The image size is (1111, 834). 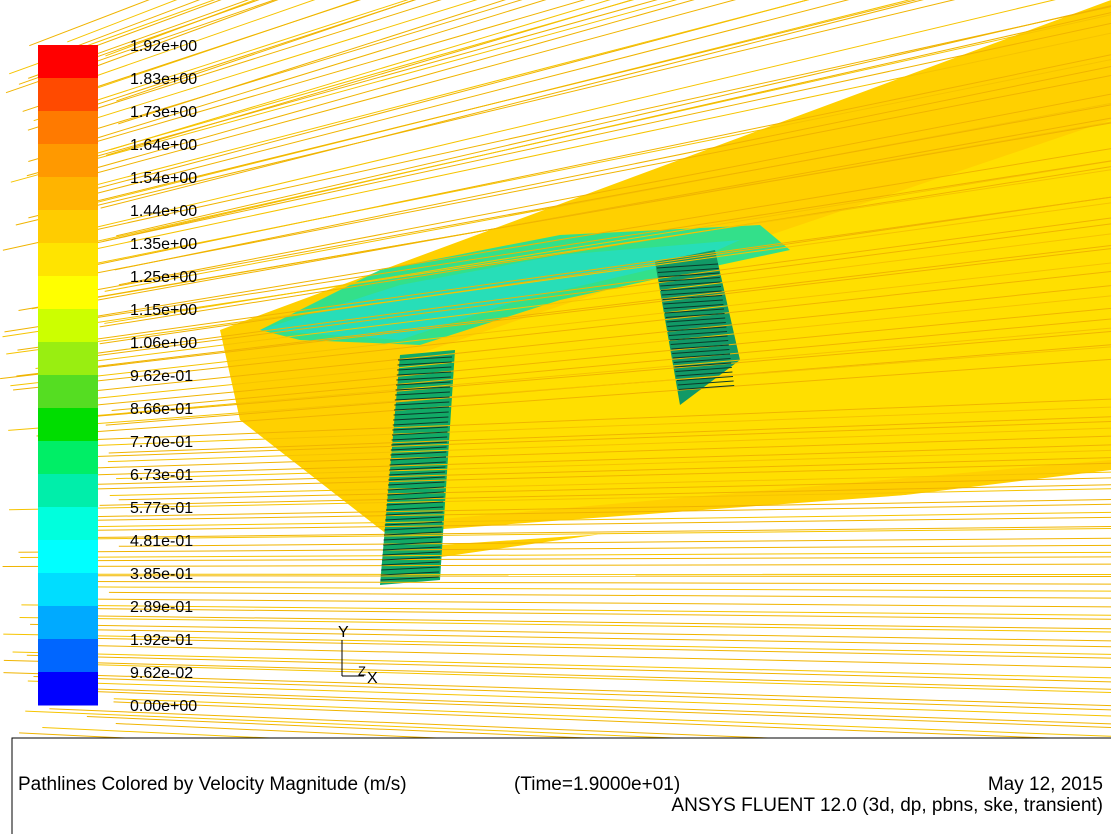 I want to click on colorbar-label: 8.66e-01, so click(x=161, y=409).